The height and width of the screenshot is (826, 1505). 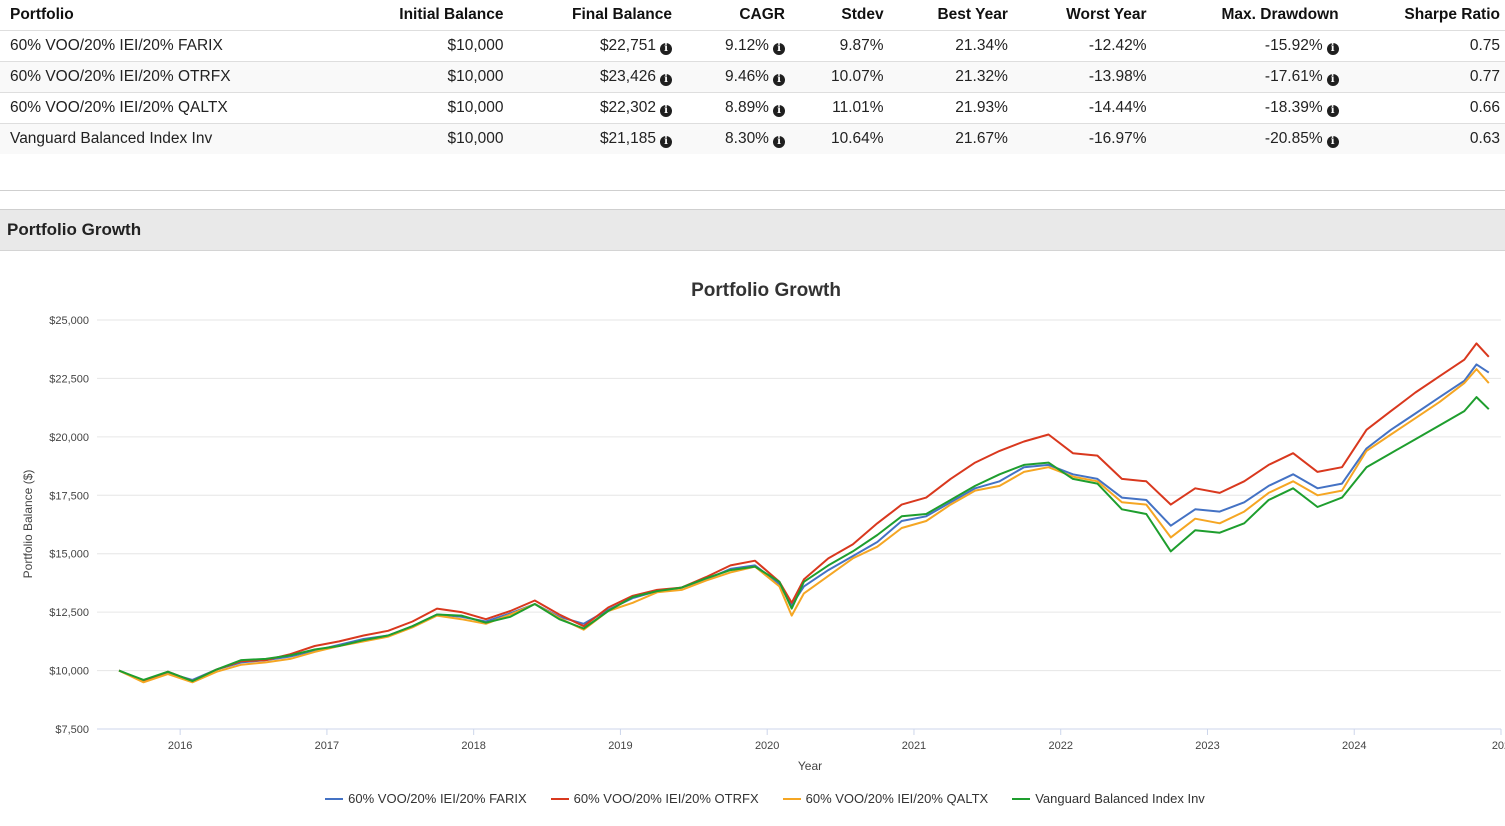 What do you see at coordinates (1082, 138) in the screenshot?
I see `cell-worst-year: -16.97%` at bounding box center [1082, 138].